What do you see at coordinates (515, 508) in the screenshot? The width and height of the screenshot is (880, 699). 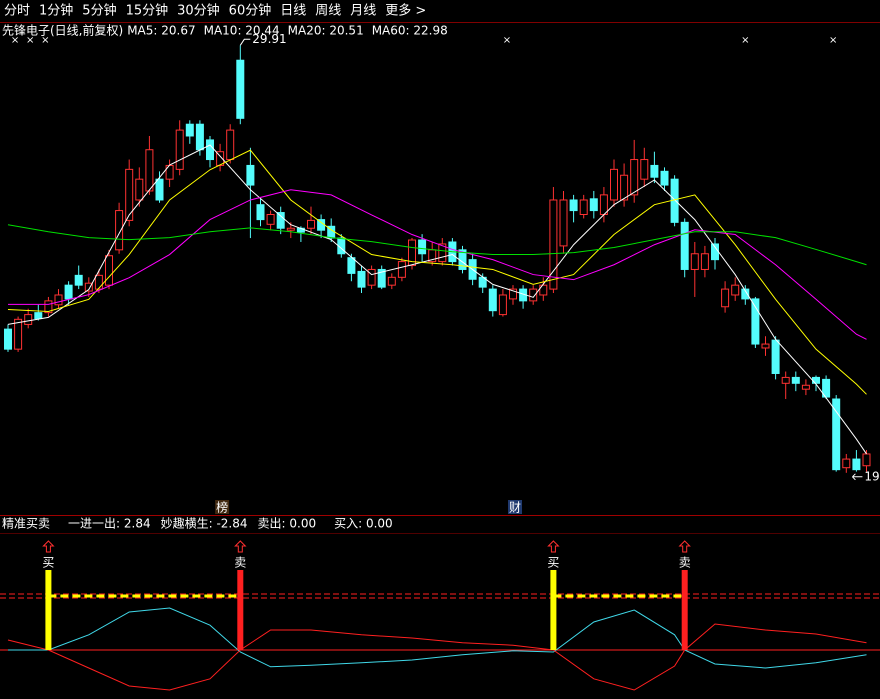 I see `badge-label: 财` at bounding box center [515, 508].